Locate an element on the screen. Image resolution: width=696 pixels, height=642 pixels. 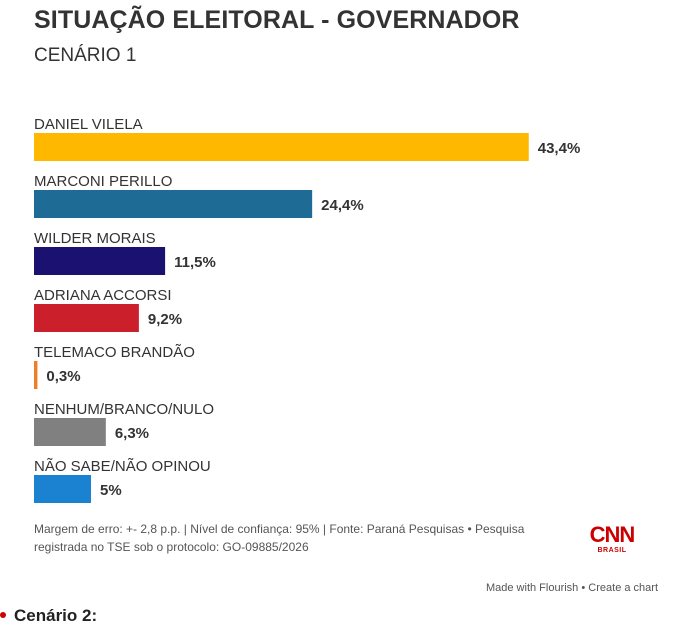
value-label-marconi-perillo: 24,4% is located at coordinates (342, 205).